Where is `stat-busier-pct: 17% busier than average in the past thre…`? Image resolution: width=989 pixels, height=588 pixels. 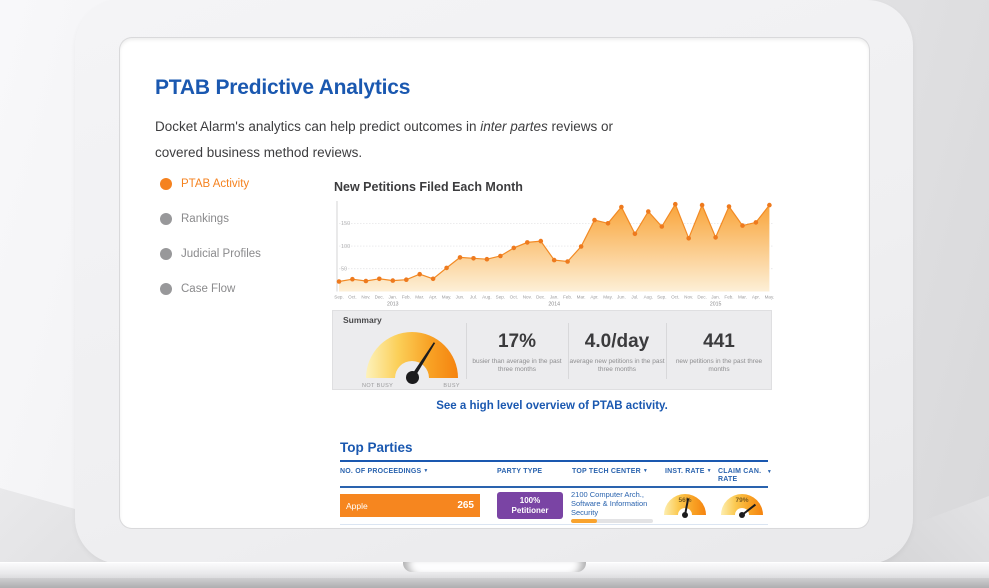
stat-busier-pct: 17% busier than average in the past thre… is located at coordinates (517, 352).